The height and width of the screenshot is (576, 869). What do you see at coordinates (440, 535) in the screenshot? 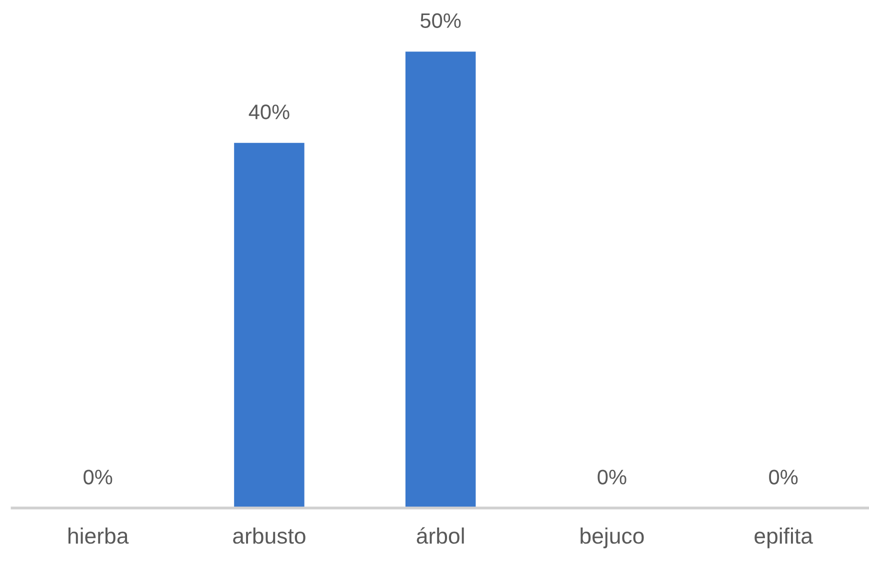
I see `x-tick-label: árbol` at bounding box center [440, 535].